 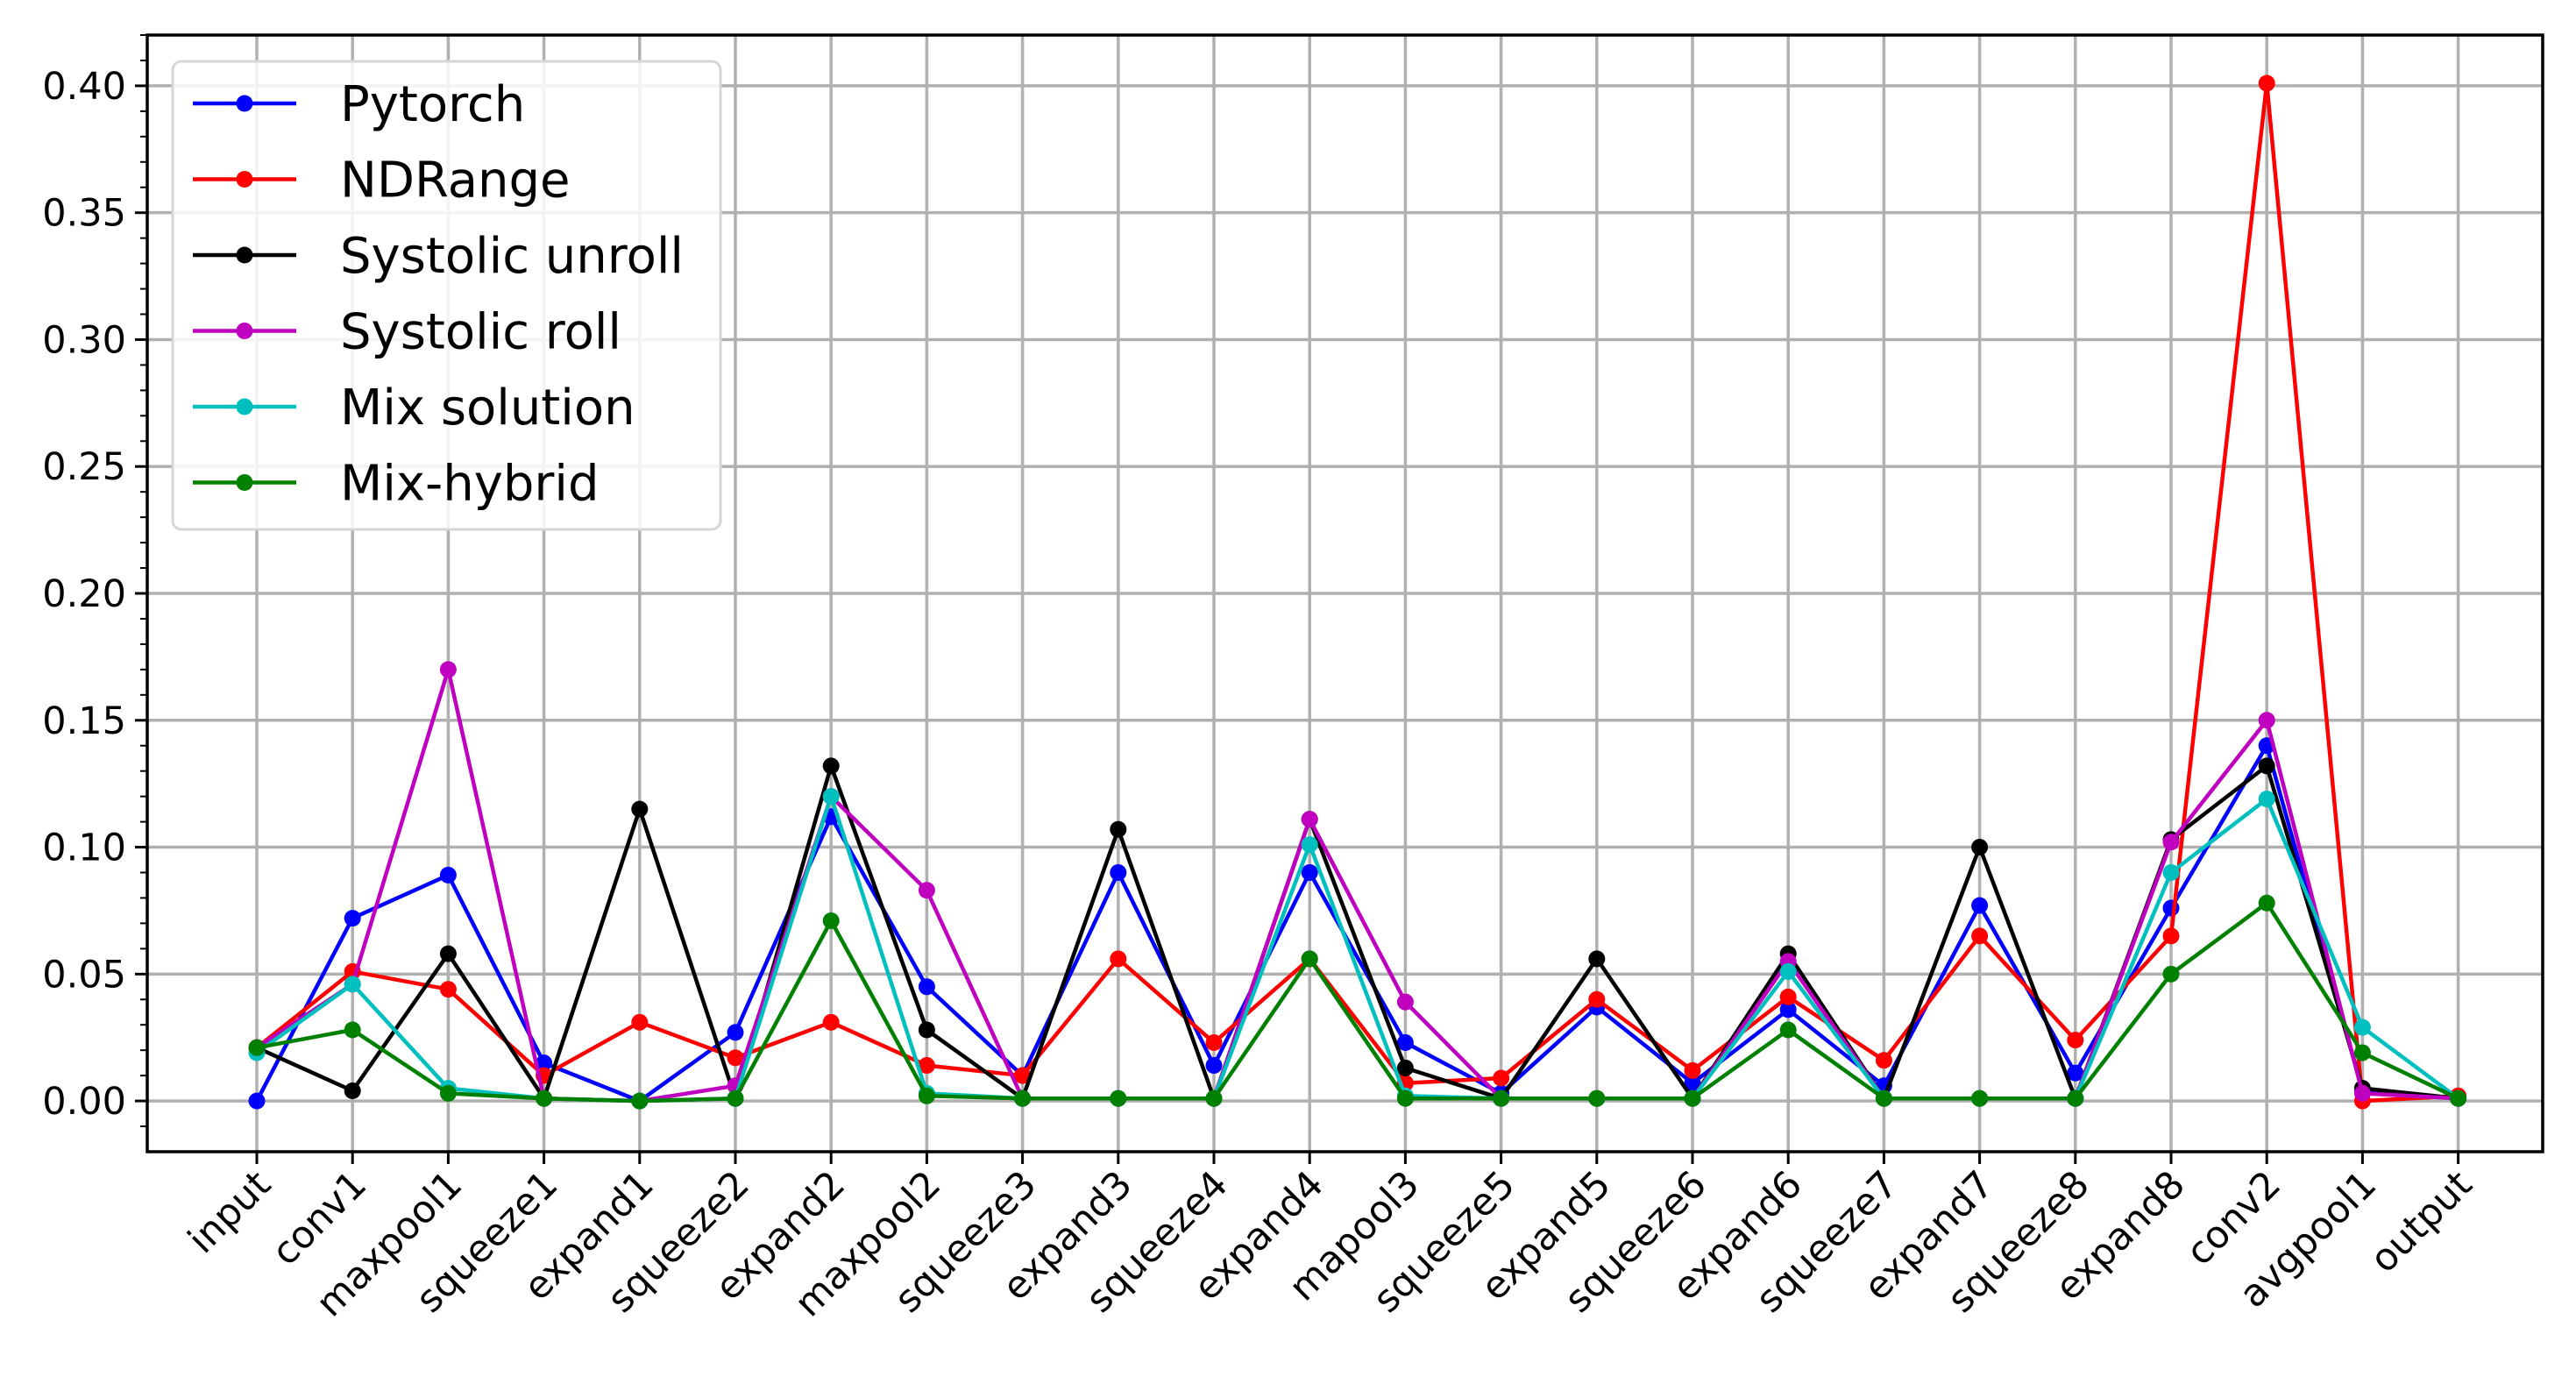 I want to click on legend-box, so click(x=446, y=295).